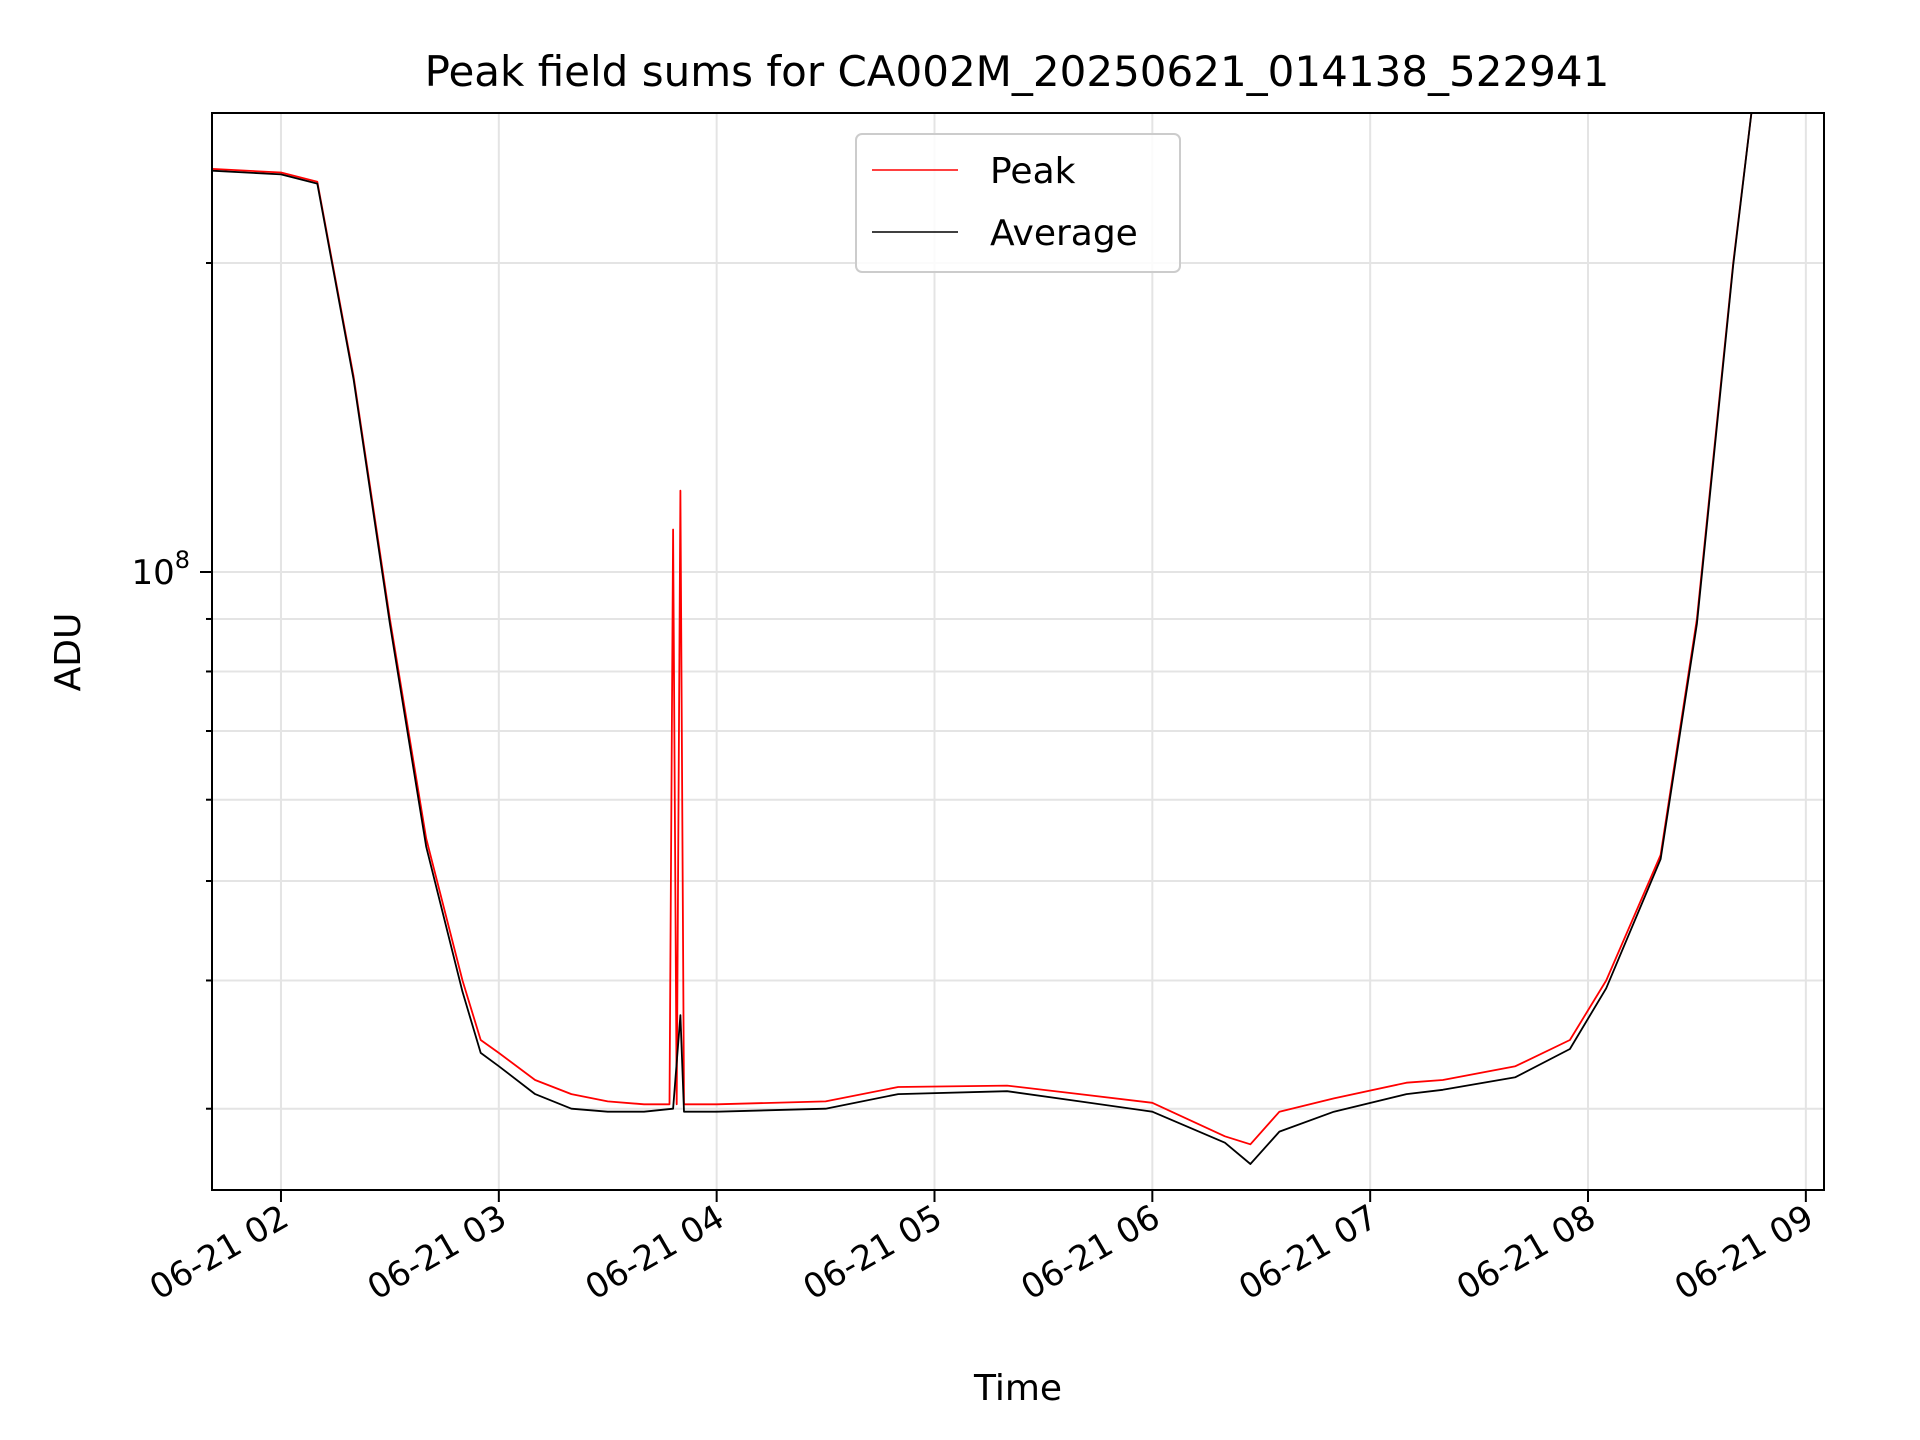  I want to click on y-axis-label: ADU, so click(68, 652).